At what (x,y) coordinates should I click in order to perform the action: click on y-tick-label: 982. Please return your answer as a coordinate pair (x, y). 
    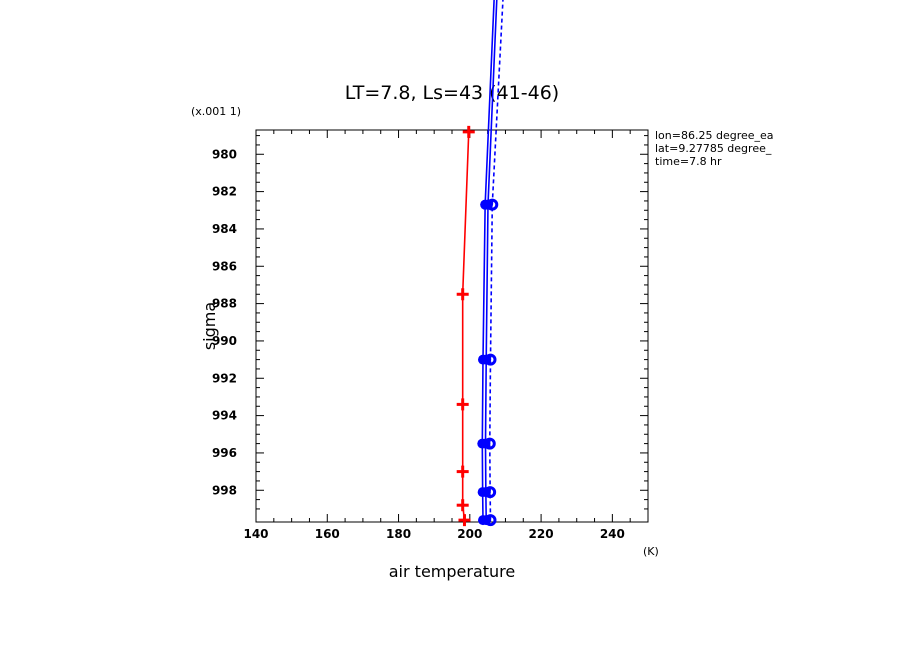
    Looking at the image, I should click on (224, 192).